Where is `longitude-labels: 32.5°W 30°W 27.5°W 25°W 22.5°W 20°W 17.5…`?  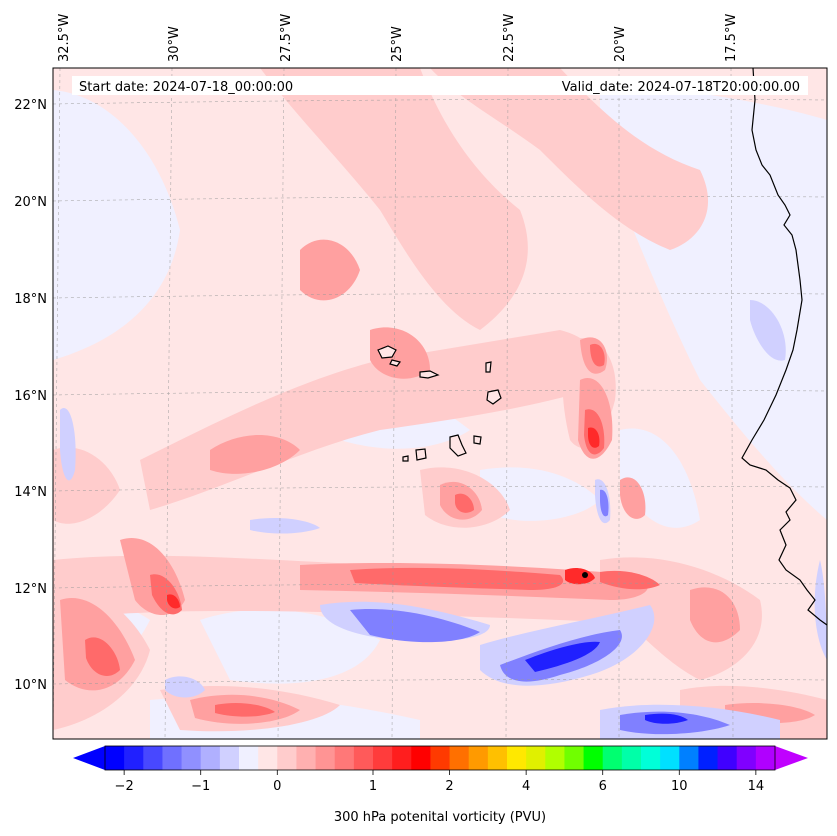 longitude-labels: 32.5°W 30°W 27.5°W 25°W 22.5°W 20°W 17.5… is located at coordinates (398, 38).